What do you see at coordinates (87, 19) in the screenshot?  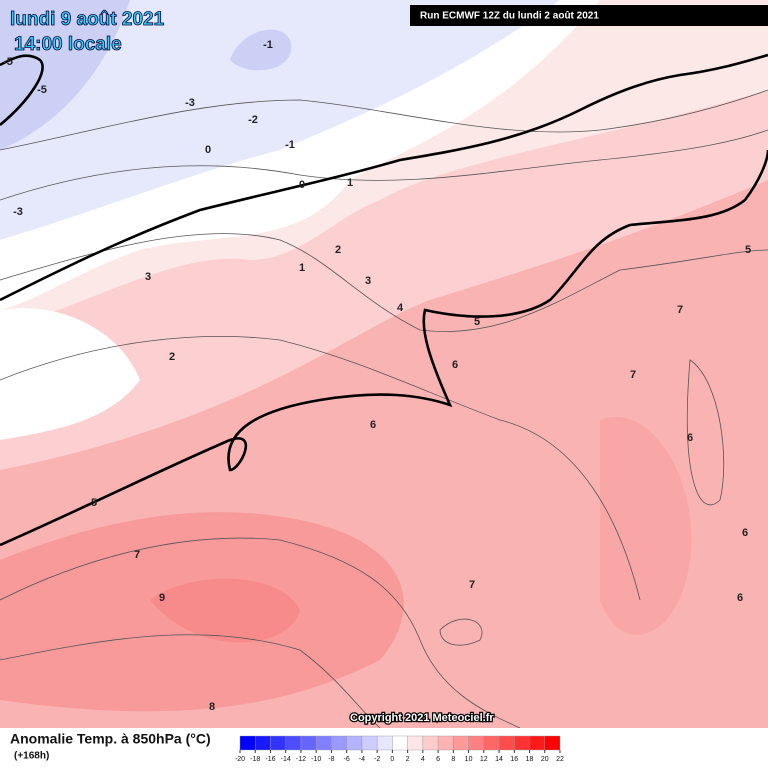 I see `date-title: lundi 9 août 2021` at bounding box center [87, 19].